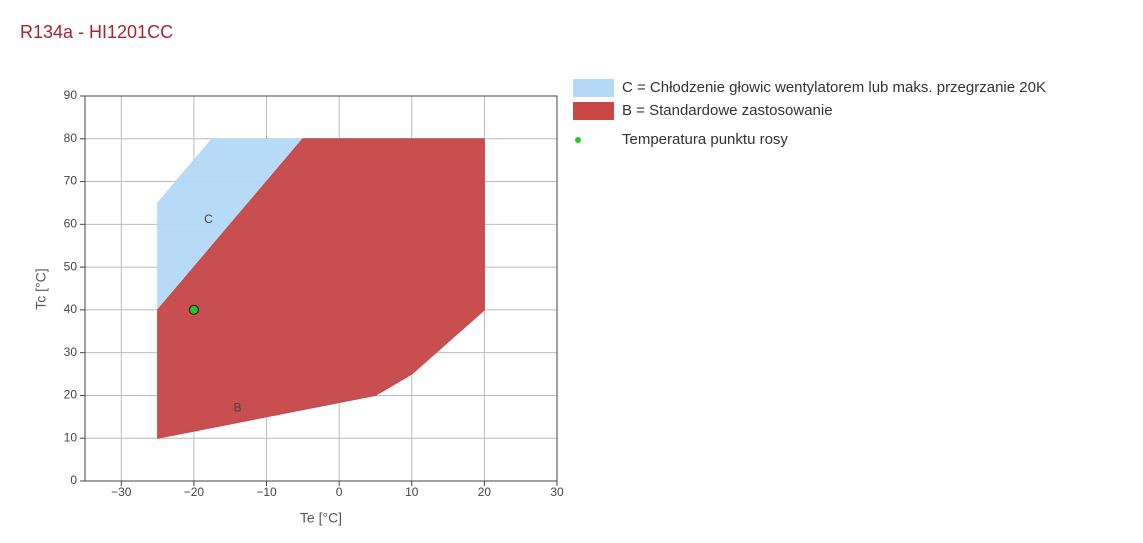  I want to click on x-tick-label: −20, so click(194, 492).